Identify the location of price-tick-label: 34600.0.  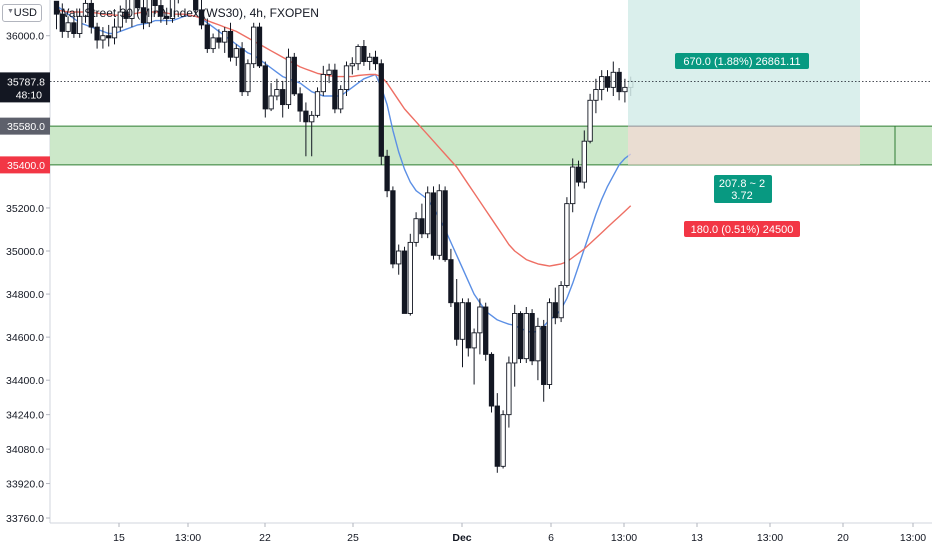
(25, 338).